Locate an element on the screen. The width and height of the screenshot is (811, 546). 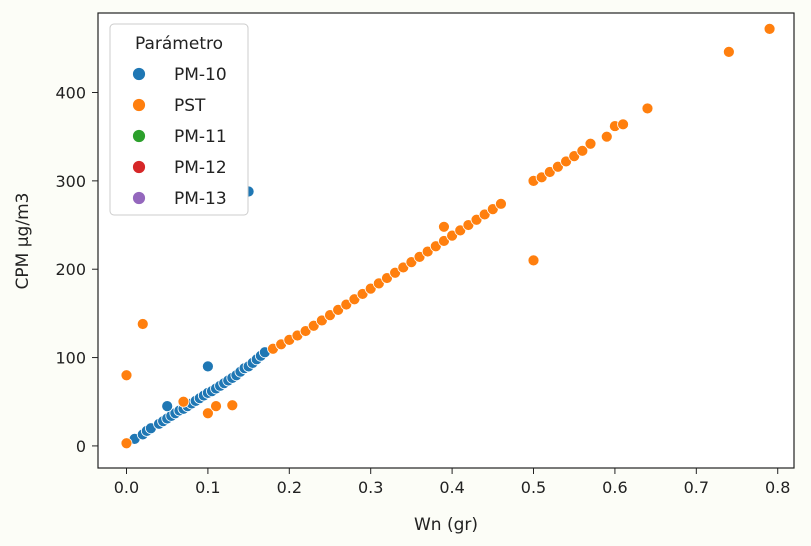
x-tick-label: 0.7 is located at coordinates (696, 487).